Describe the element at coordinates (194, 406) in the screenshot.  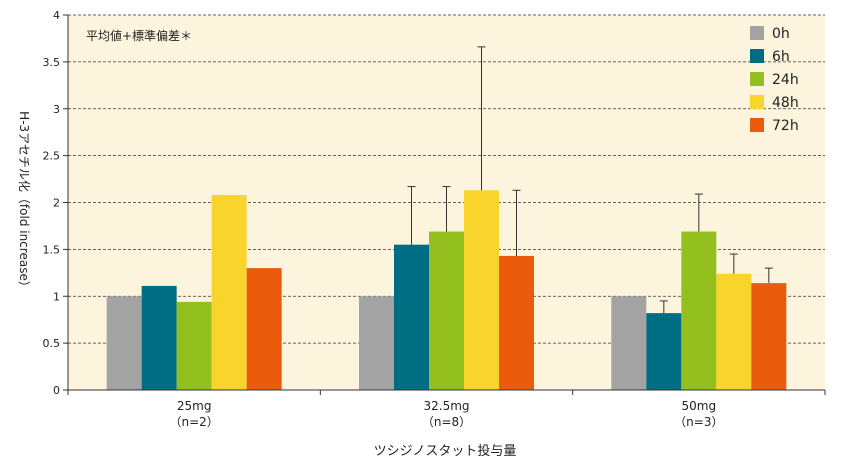
I see `x-category-label: 25mg` at that location.